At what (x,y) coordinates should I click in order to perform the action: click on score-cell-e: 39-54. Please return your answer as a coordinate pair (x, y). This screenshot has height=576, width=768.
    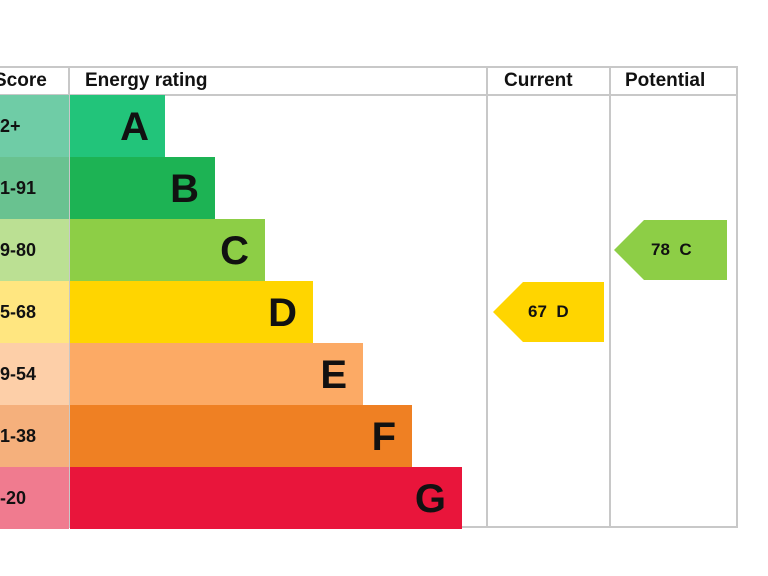
    Looking at the image, I should click on (34, 374).